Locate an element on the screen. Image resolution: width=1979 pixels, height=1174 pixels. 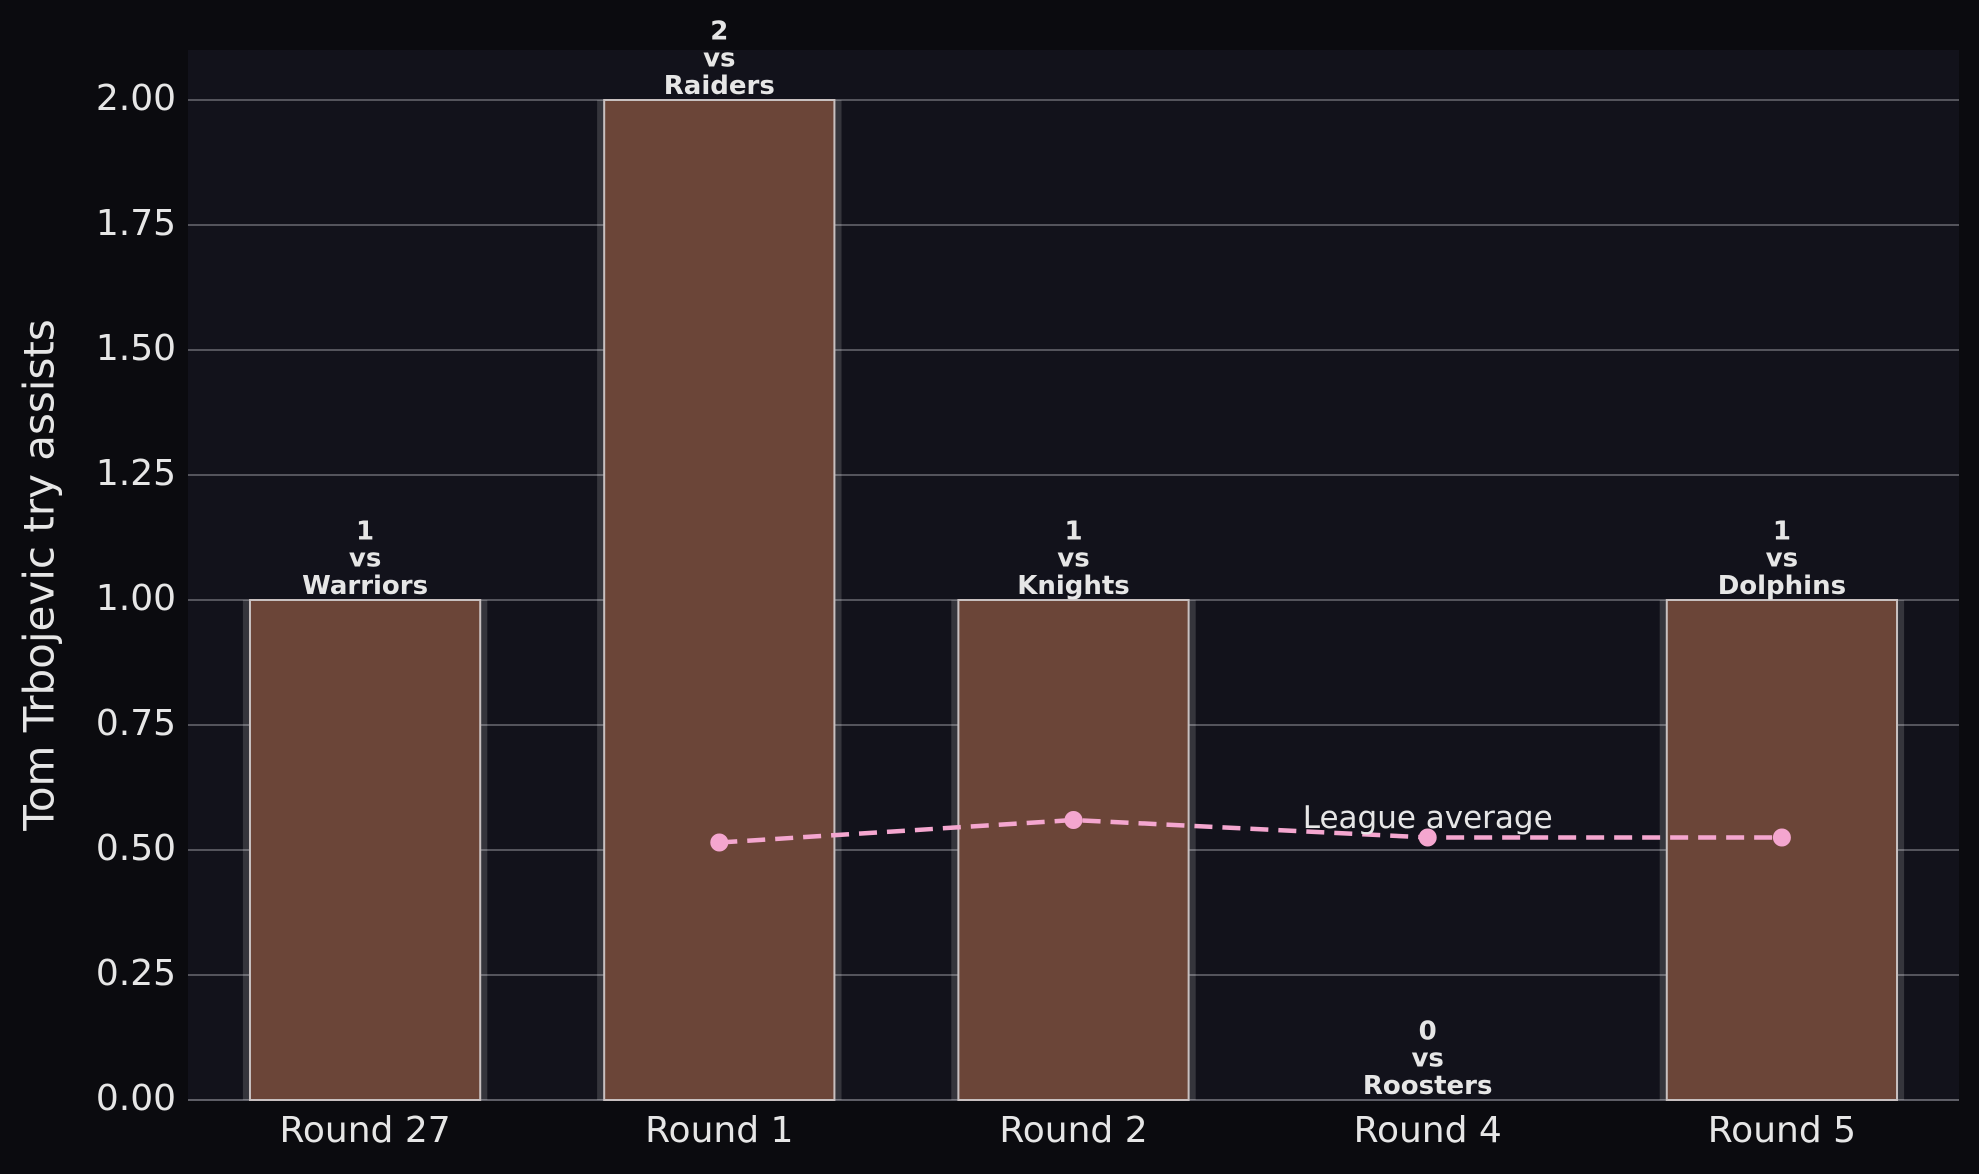
y-axis-label: Tom Trbojevic try assists is located at coordinates (39, 575).